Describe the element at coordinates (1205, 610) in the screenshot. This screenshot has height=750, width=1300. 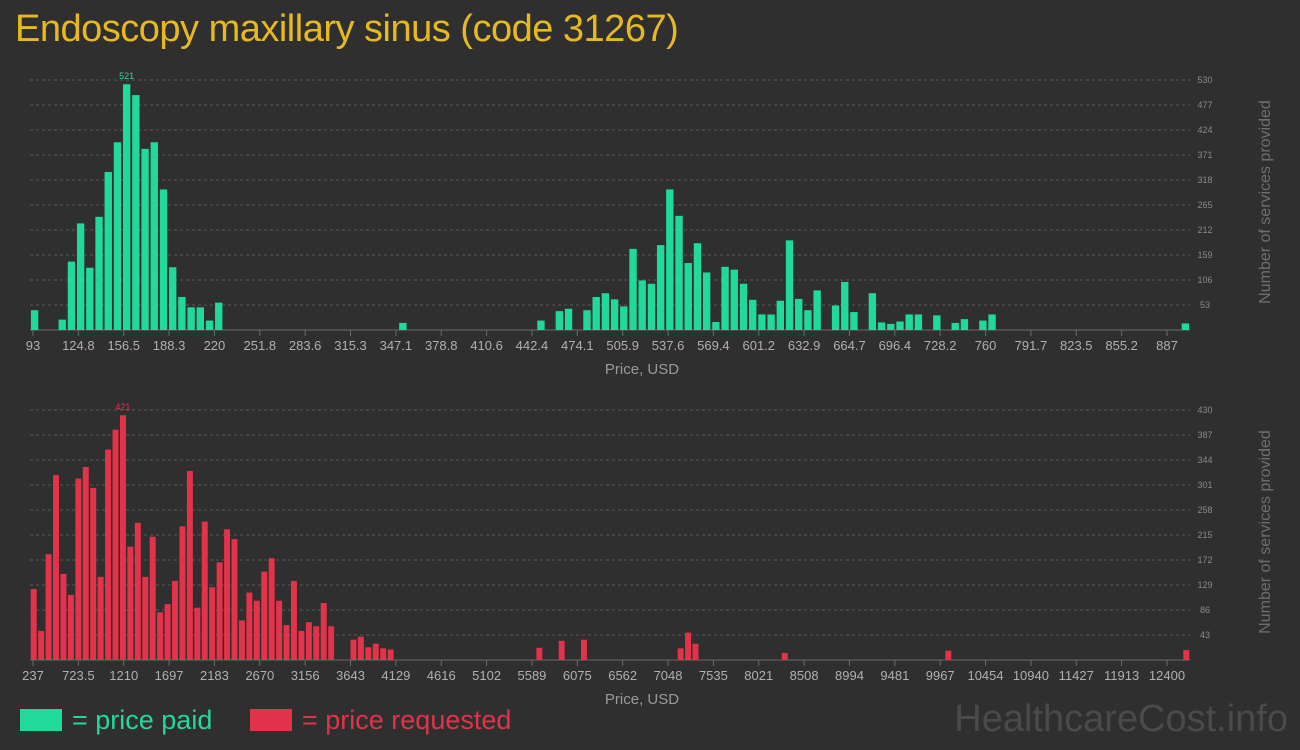
I see `y-tick-label: 86` at that location.